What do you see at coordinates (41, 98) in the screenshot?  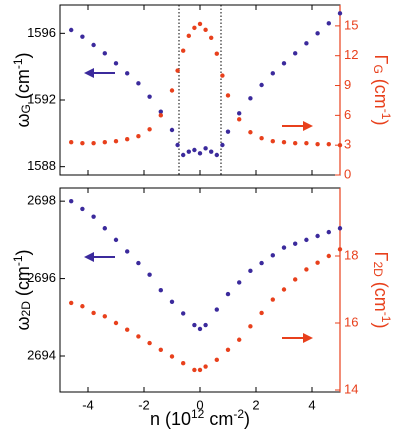 I see `y-tick-label: 1592` at bounding box center [41, 98].